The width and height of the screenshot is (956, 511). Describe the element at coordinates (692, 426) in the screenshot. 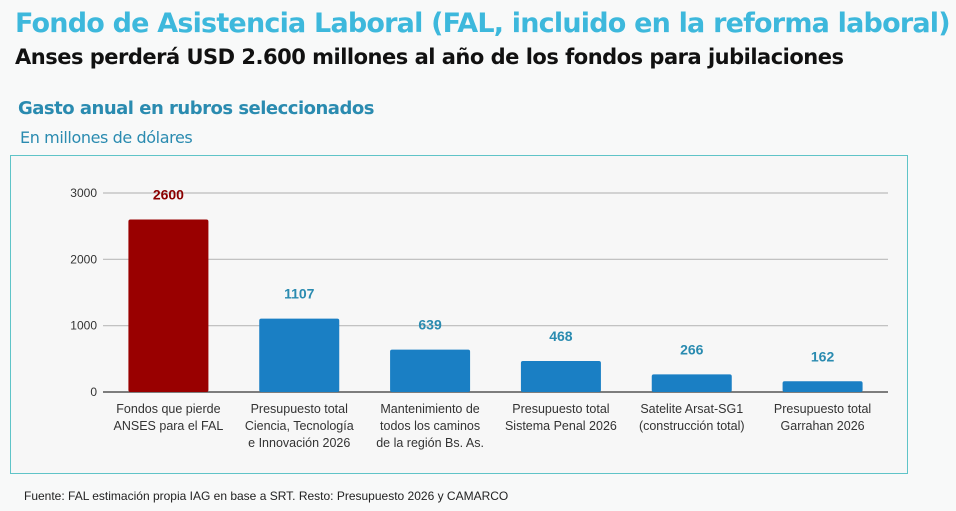

I see `x-tick-label: (construcción total)` at that location.